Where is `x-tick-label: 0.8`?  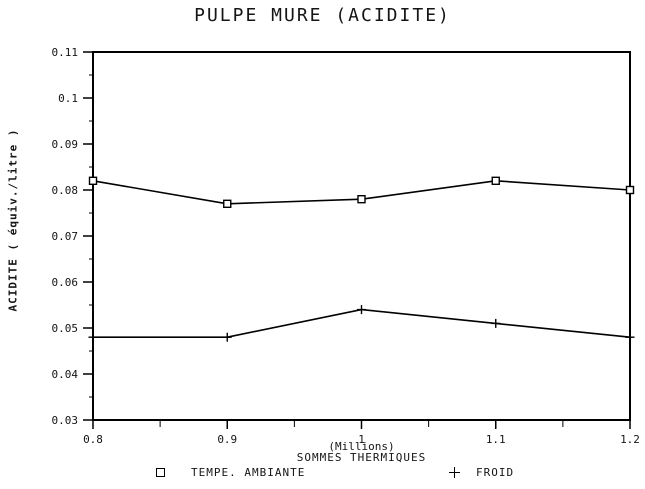 x-tick-label: 0.8 is located at coordinates (93, 439).